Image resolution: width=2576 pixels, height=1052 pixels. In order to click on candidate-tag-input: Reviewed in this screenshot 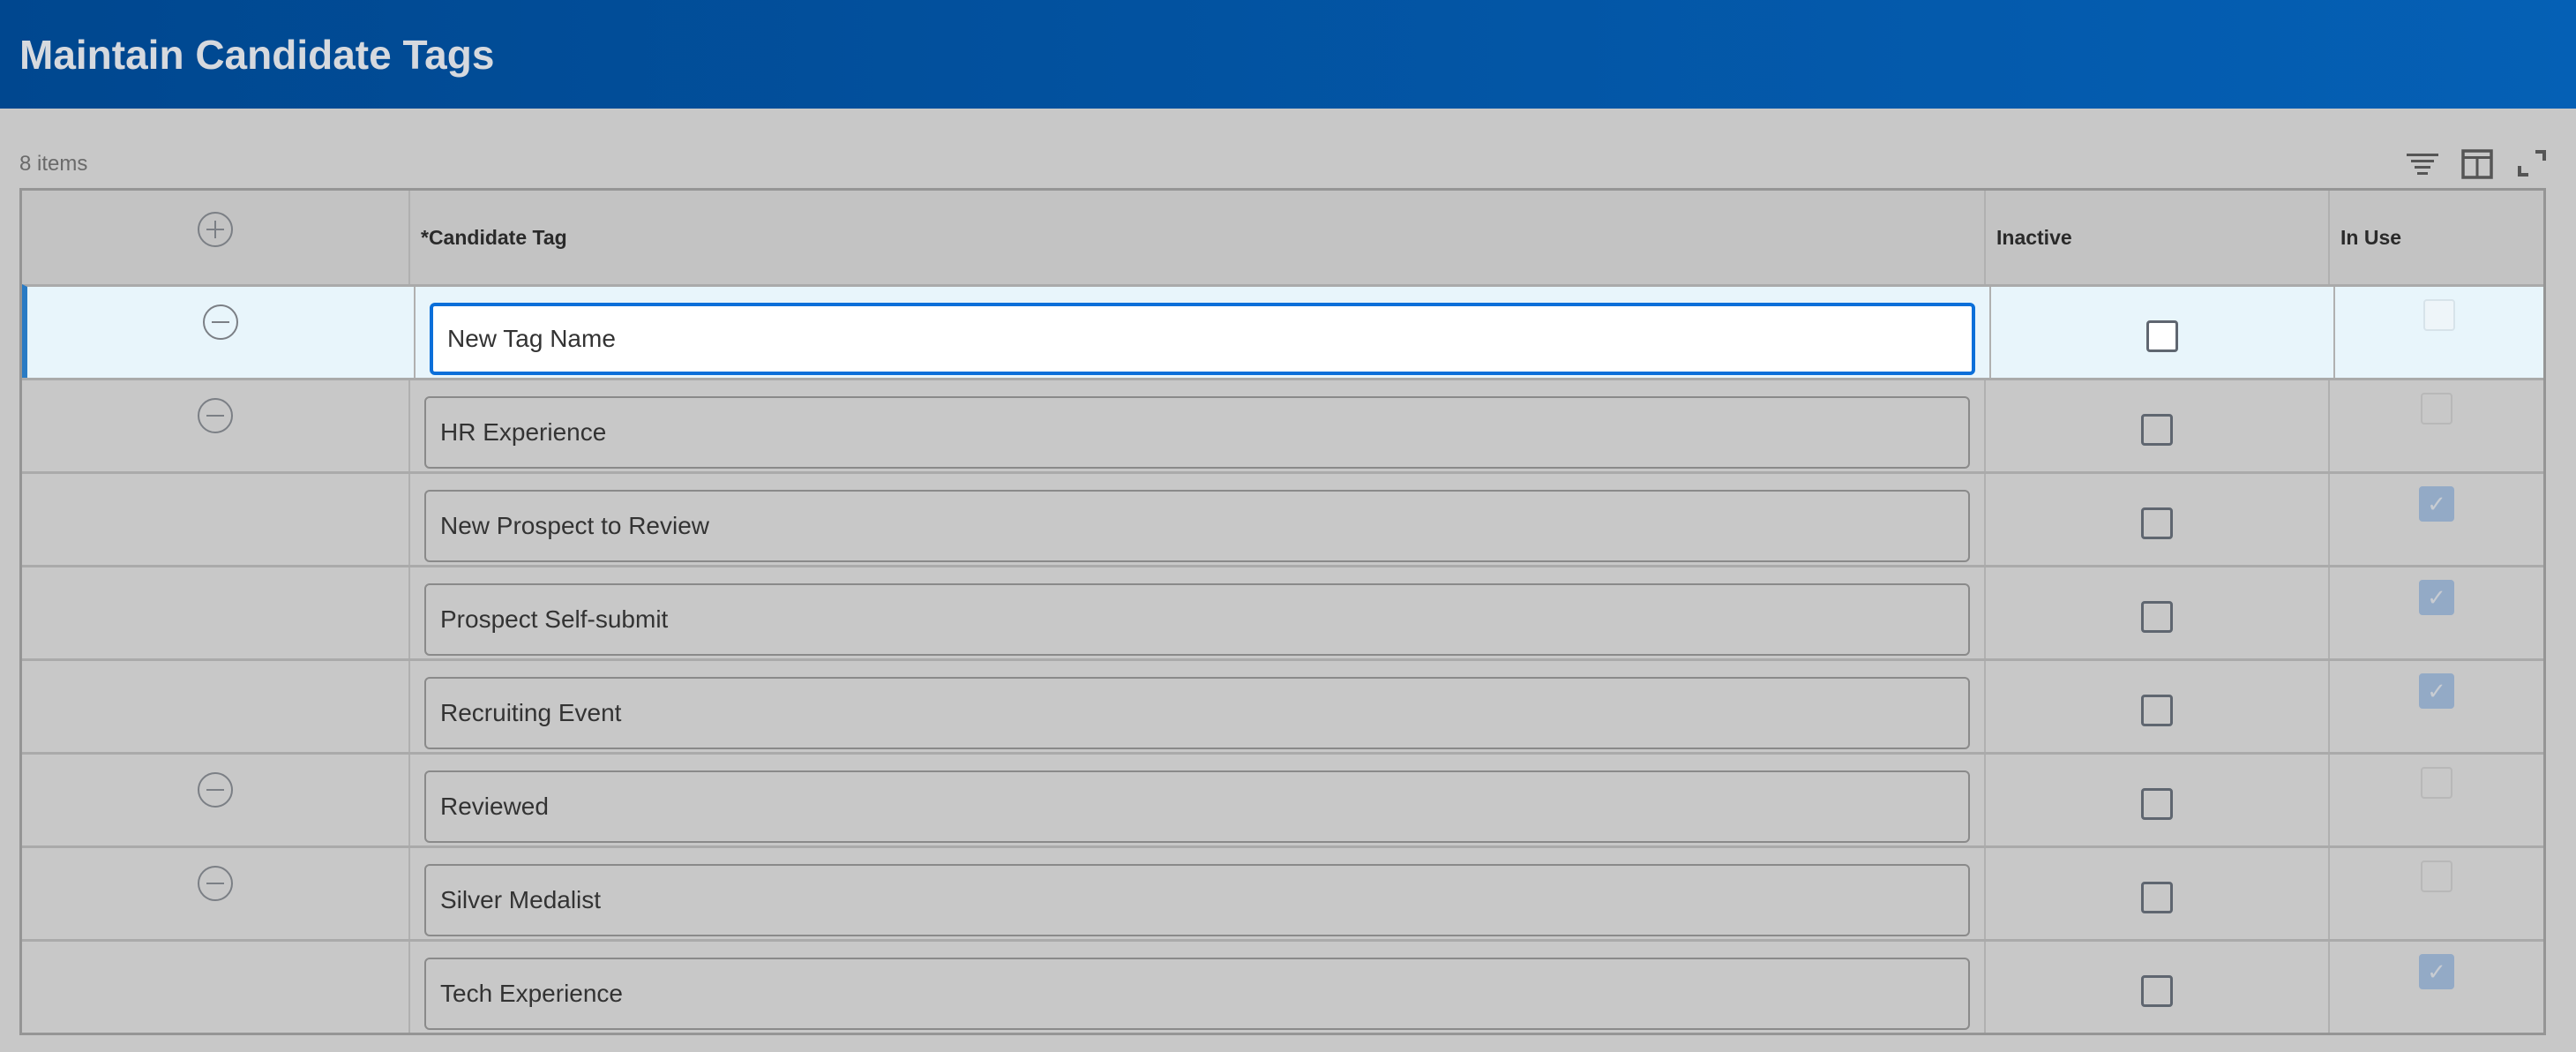, I will do `click(1197, 806)`.